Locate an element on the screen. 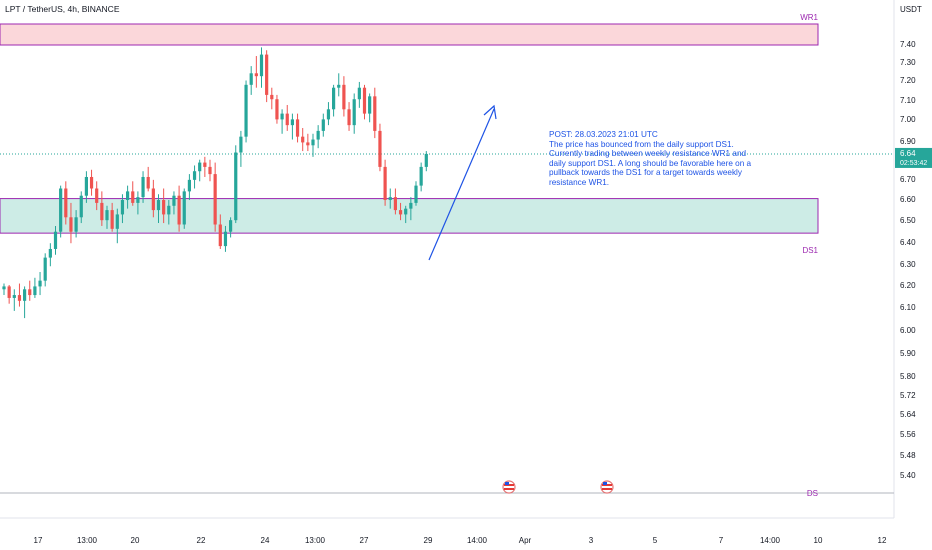  price-tick-label: 6.60 is located at coordinates (908, 199).